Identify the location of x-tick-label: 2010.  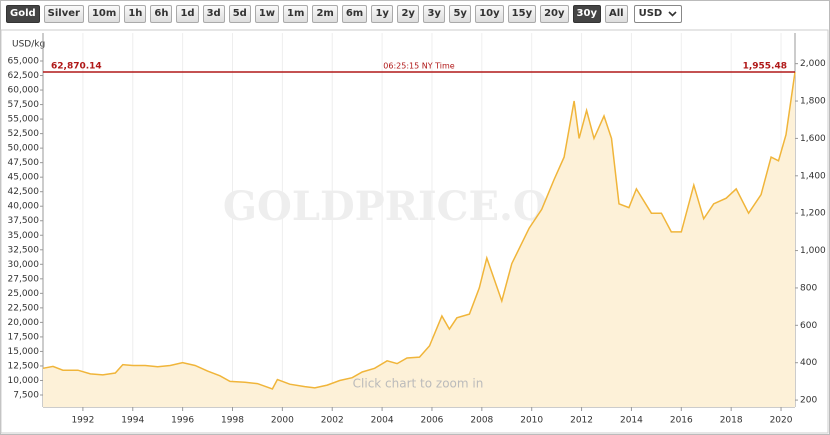
(531, 421).